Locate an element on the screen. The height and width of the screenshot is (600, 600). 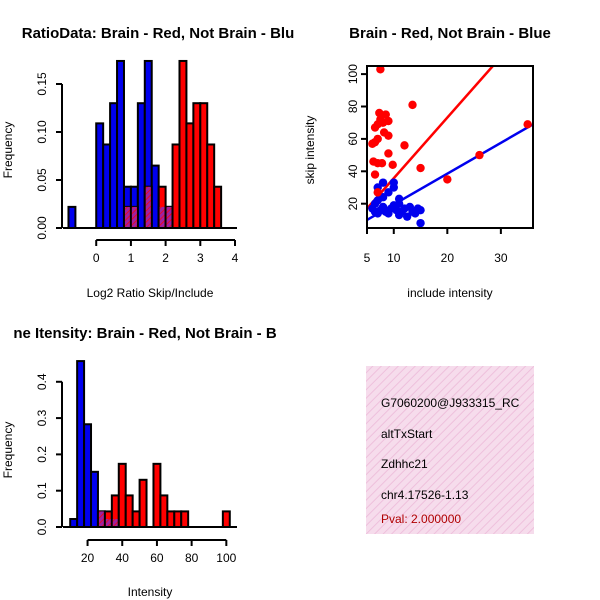
ratio-y-tick-label: 0.15 is located at coordinates (42, 84).